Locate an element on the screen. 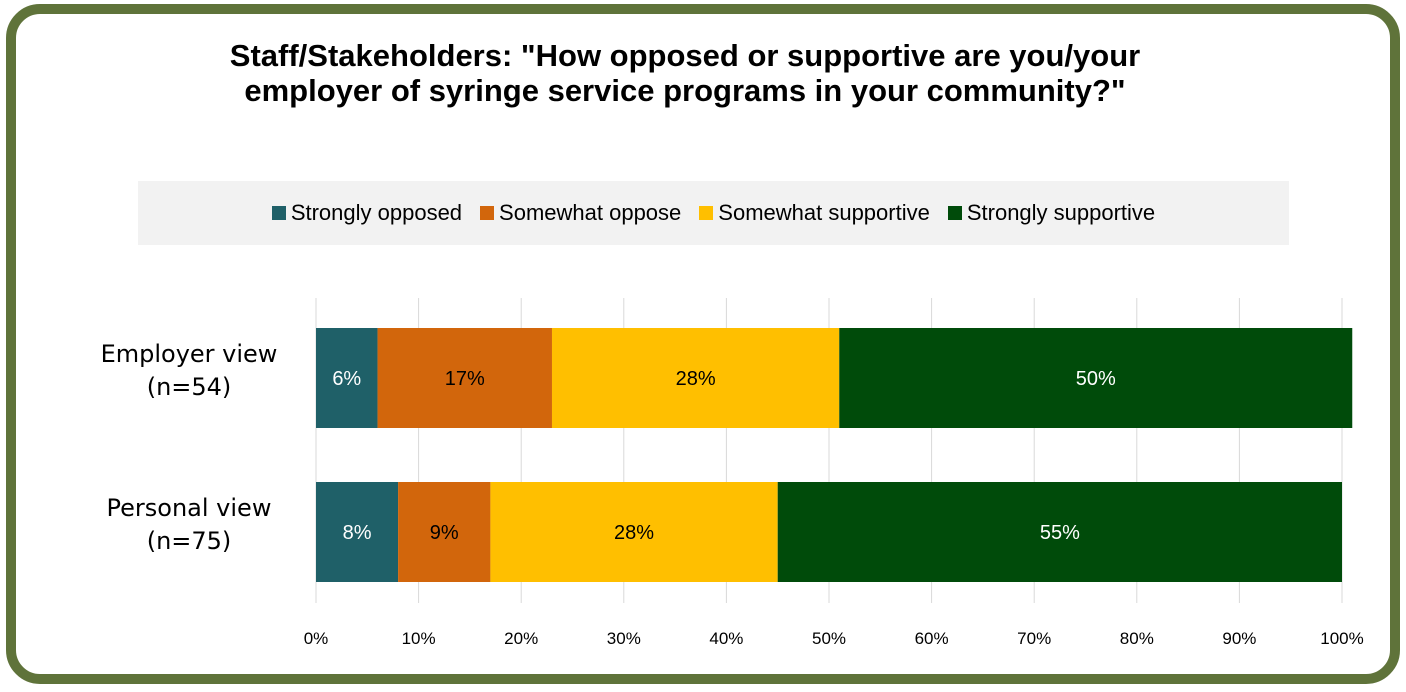 The image size is (1406, 692). legend-item: Strongly opposed is located at coordinates (367, 213).